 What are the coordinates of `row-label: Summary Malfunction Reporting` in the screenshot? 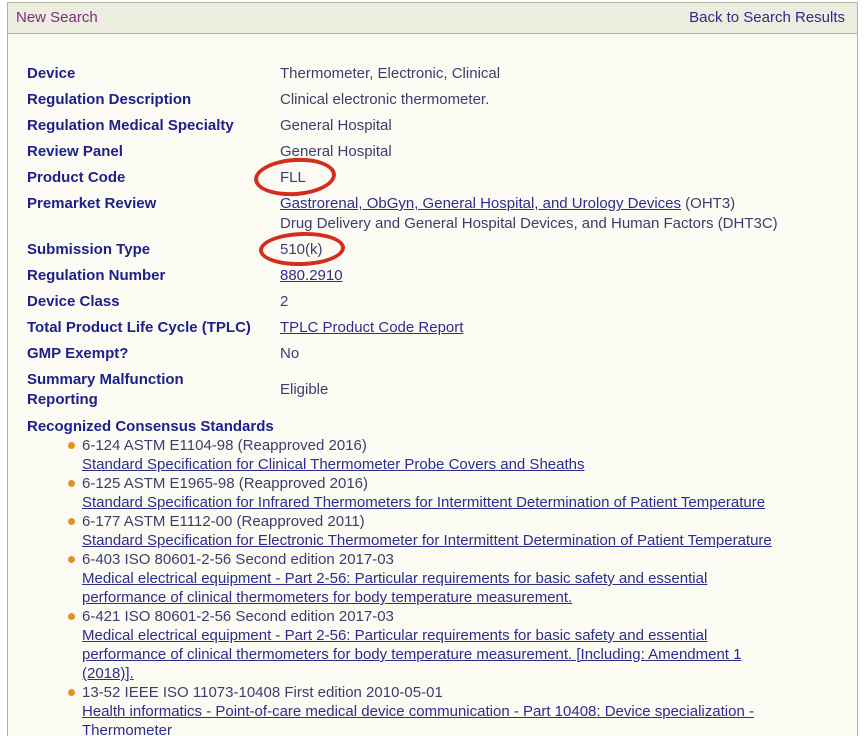 It's located at (105, 389).